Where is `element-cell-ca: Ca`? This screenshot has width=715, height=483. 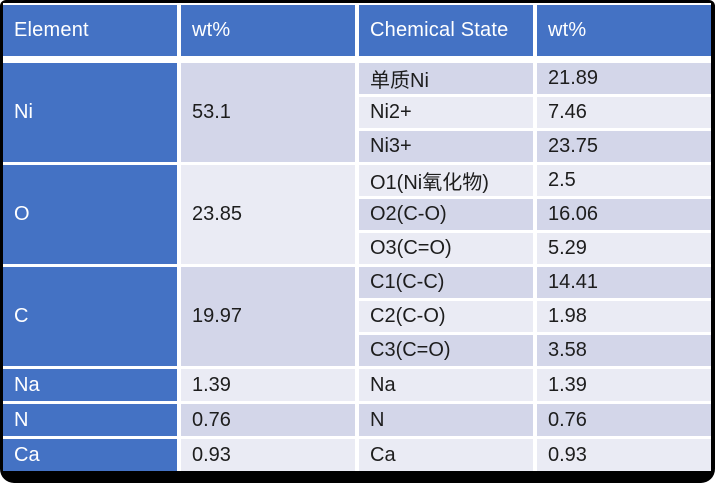
element-cell-ca: Ca is located at coordinates (90, 455).